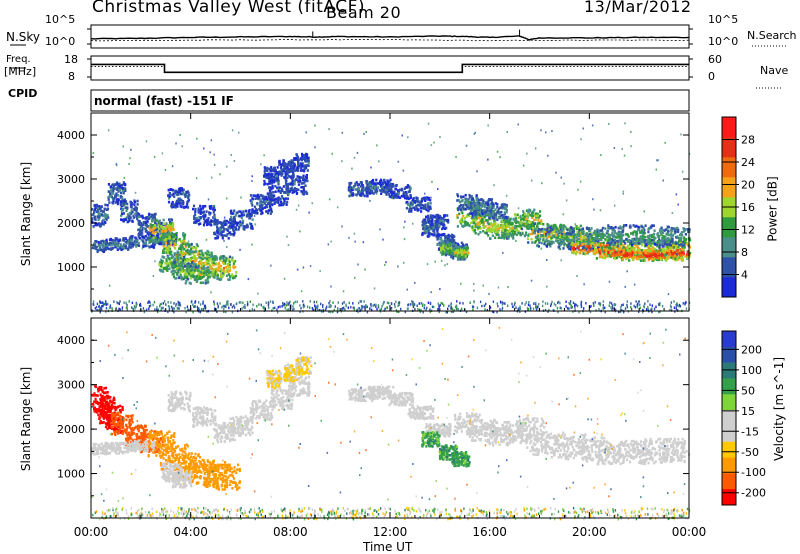 This screenshot has width=800, height=554. I want to click on freq-frame, so click(390, 68).